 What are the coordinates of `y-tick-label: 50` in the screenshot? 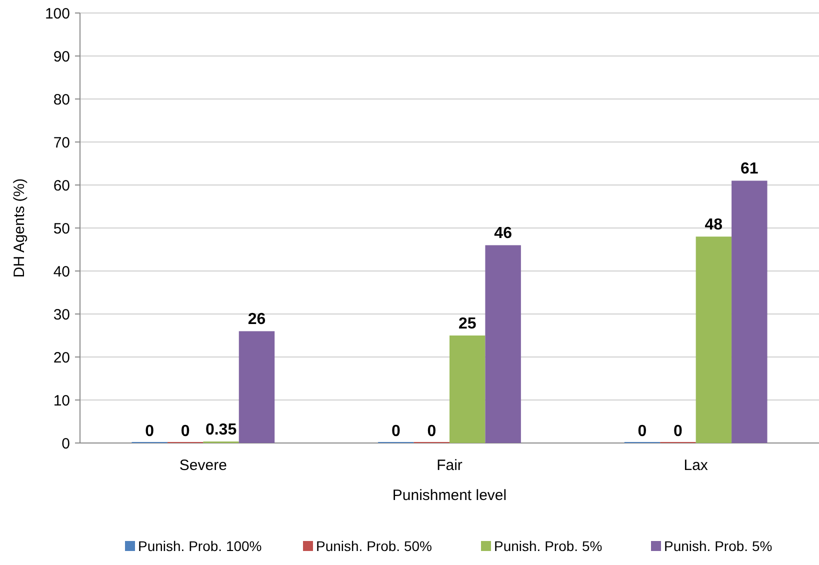 It's located at (61, 229).